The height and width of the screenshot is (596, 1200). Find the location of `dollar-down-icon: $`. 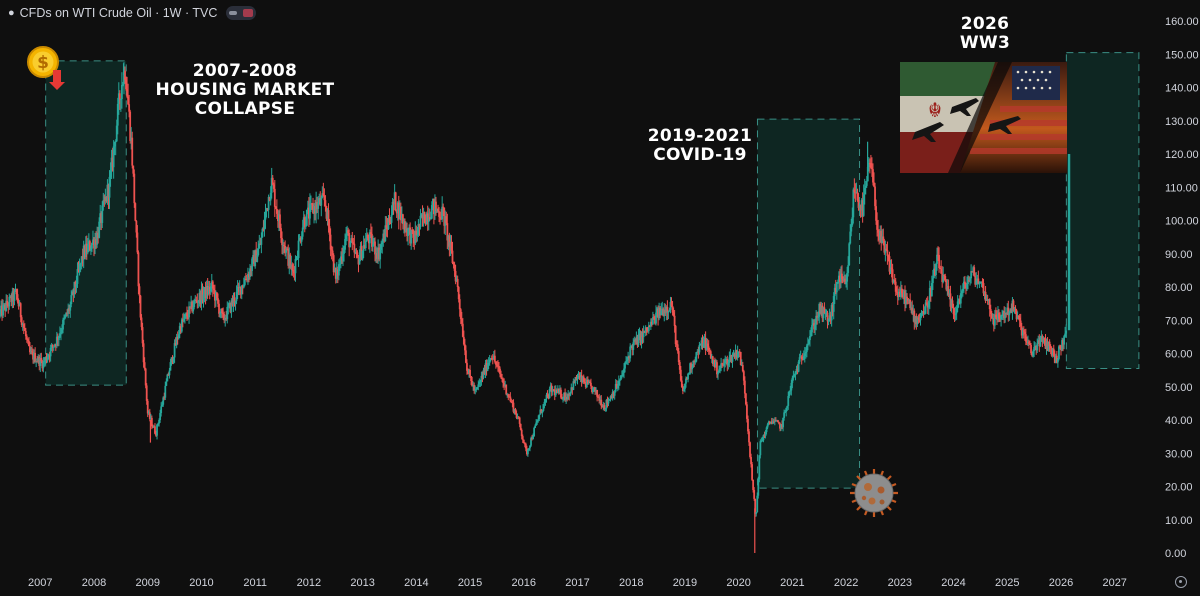

dollar-down-icon: $ is located at coordinates (46, 68).